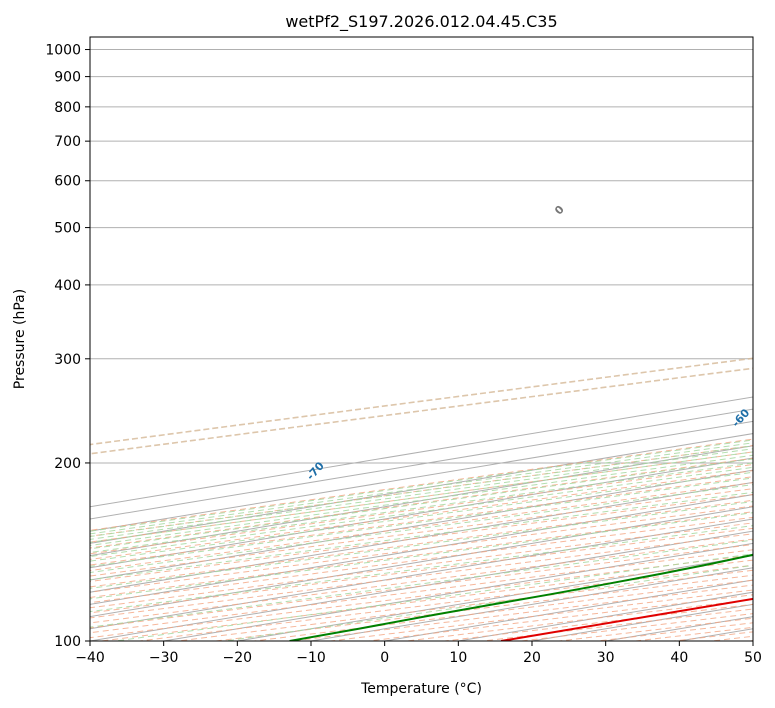 Image resolution: width=775 pixels, height=708 pixels. Describe the element at coordinates (679, 658) in the screenshot. I see `x-tick-label: 40` at that location.